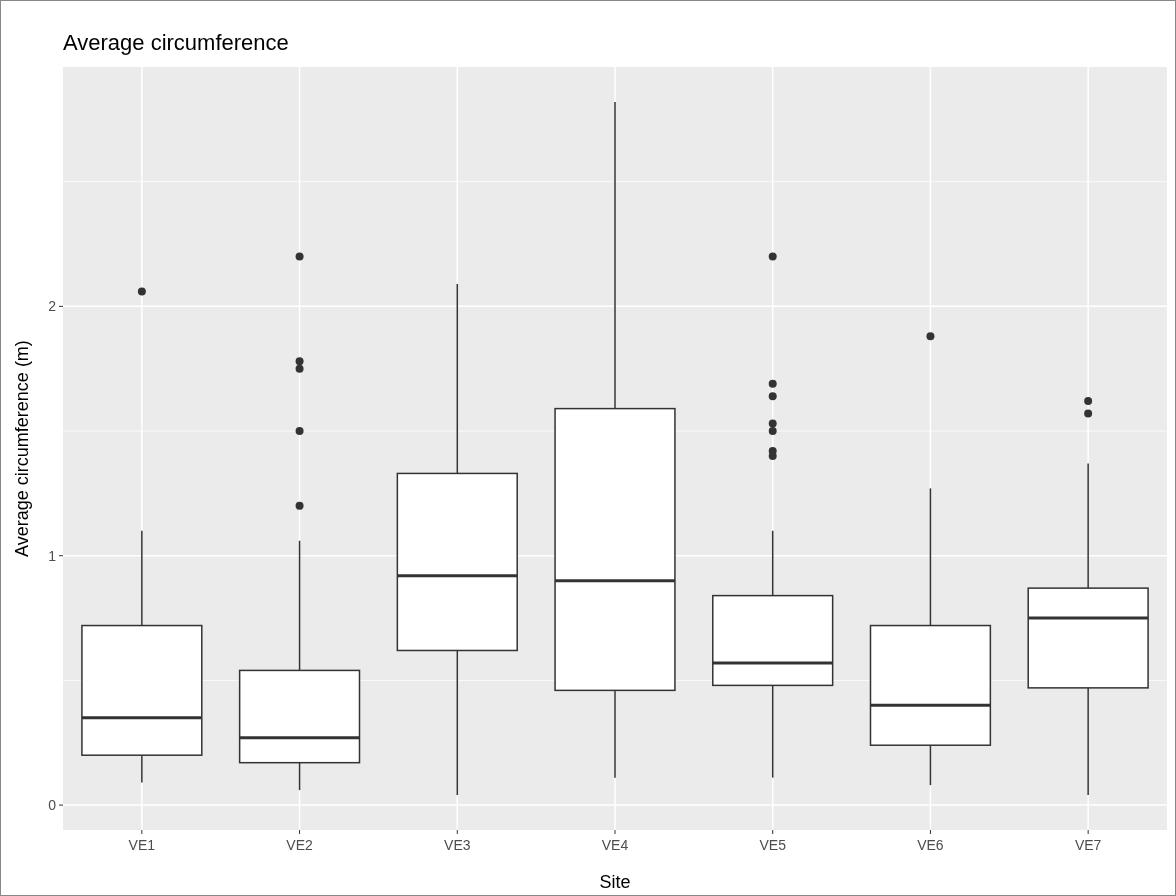  Describe the element at coordinates (300, 845) in the screenshot. I see `x-tick-label: VE2` at that location.